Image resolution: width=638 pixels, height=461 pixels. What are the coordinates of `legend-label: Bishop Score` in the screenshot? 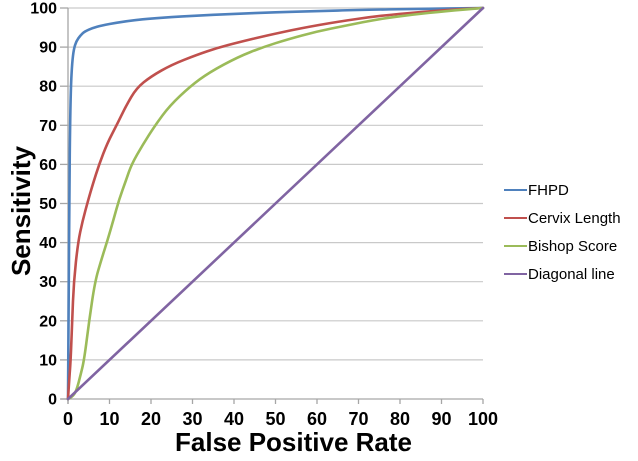 It's located at (573, 246).